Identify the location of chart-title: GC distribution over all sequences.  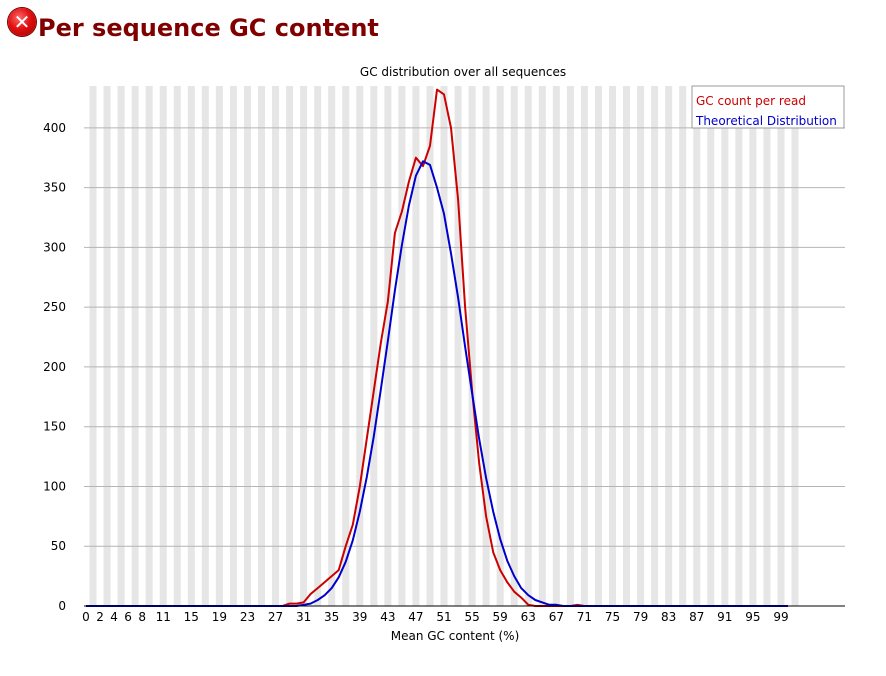
(463, 72).